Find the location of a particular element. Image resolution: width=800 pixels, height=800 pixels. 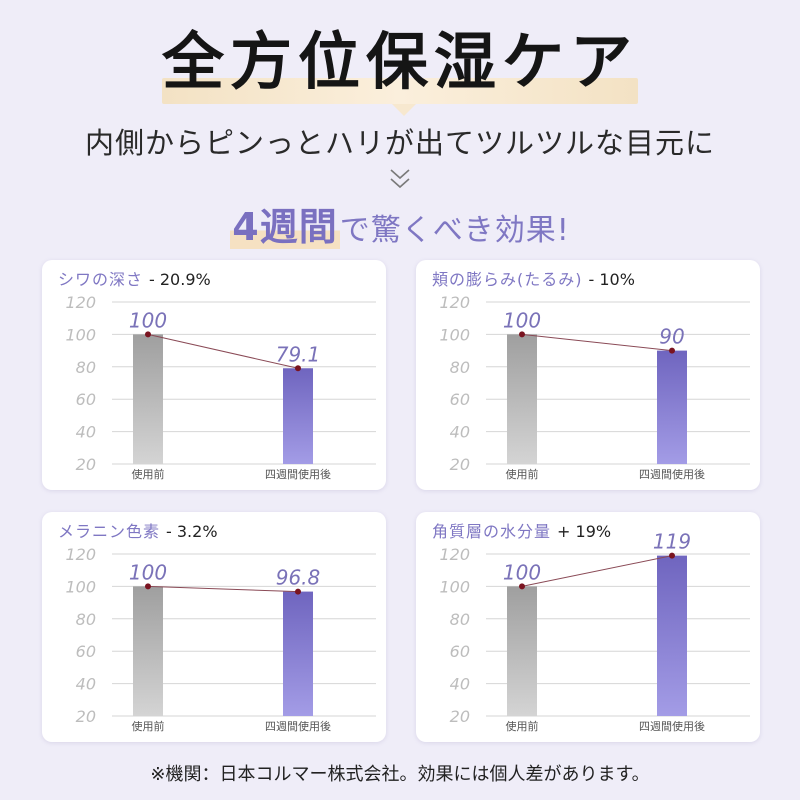

chart-title-label: 頬の膨らみ(たるみ) is located at coordinates (507, 279).